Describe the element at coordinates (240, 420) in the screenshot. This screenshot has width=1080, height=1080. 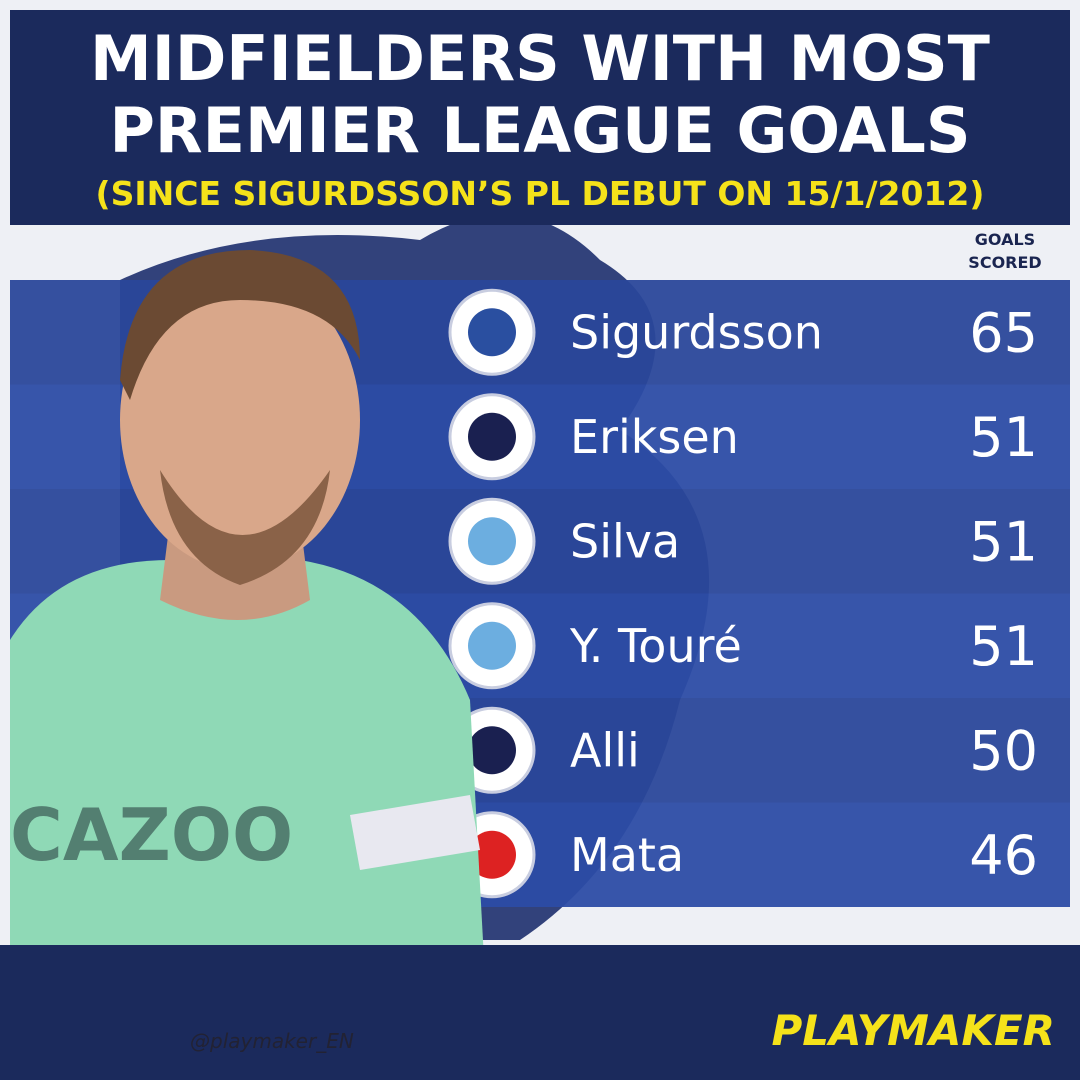
I see `head` at that location.